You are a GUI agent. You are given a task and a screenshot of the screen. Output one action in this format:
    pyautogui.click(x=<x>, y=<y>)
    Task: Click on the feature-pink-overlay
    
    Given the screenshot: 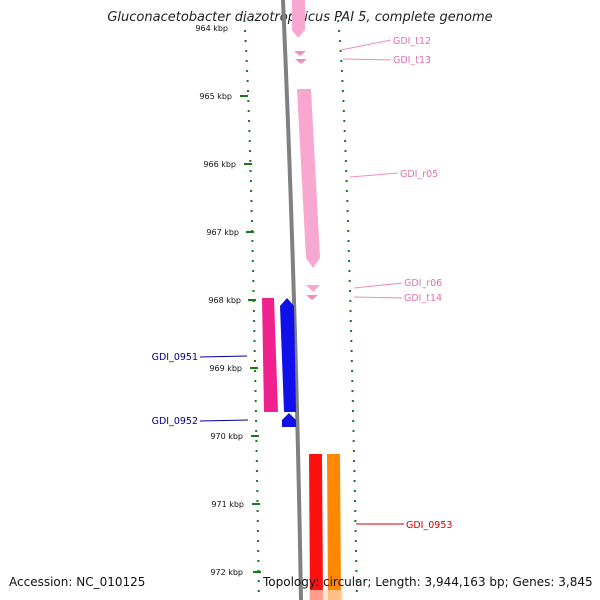 What is the action you would take?
    pyautogui.click(x=326, y=595)
    